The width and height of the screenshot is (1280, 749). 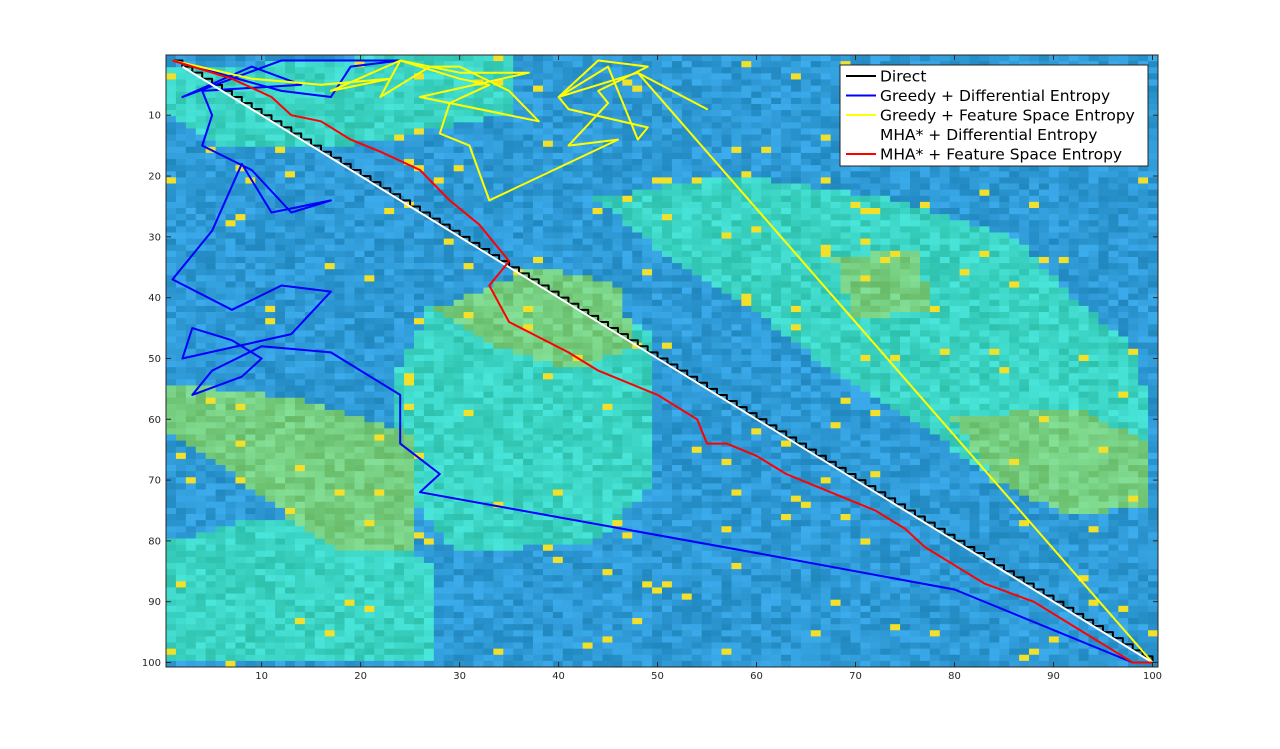 I want to click on y-tick-label: 100, so click(x=151, y=663).